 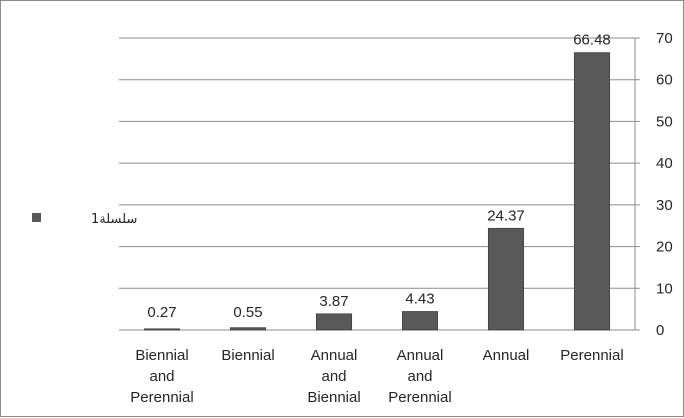 I want to click on y-tick-label: 10, so click(x=664, y=288).